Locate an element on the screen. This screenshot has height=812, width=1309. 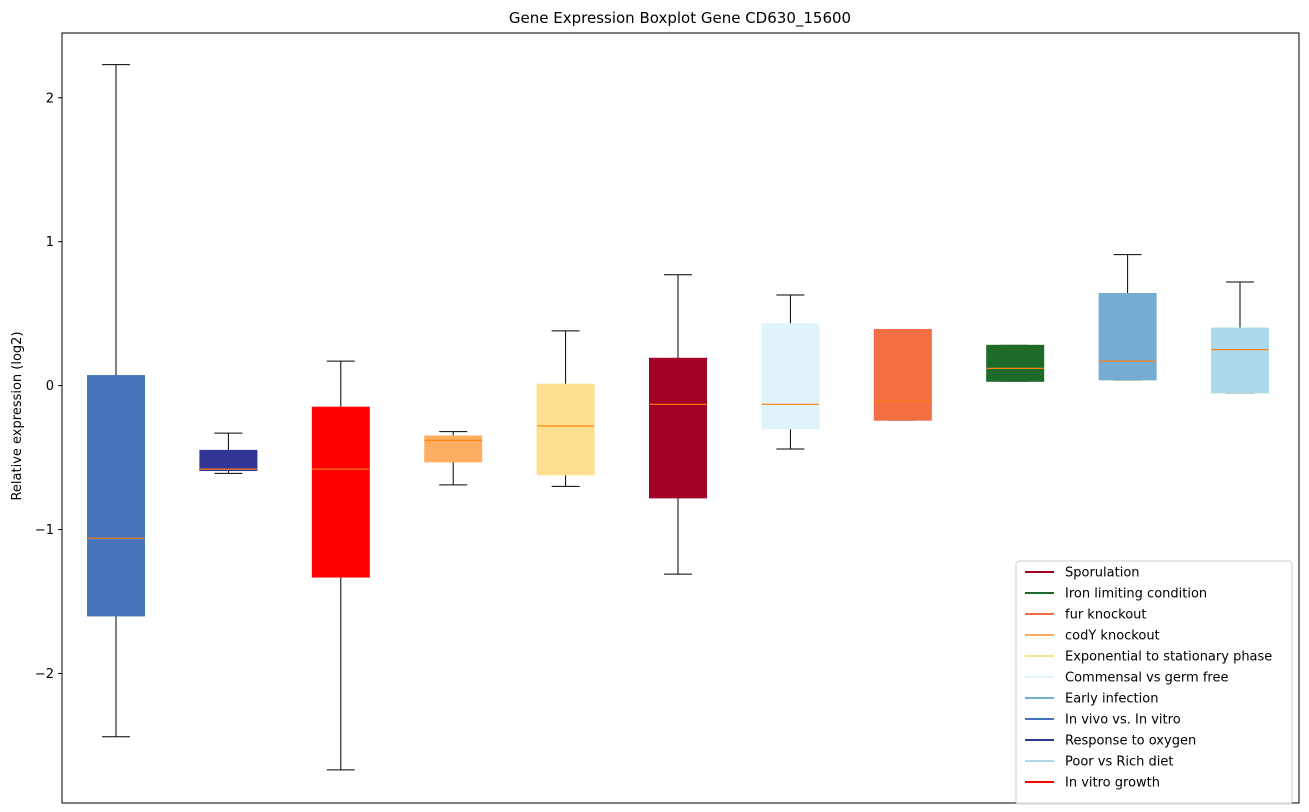
legend-label: In vitro growth is located at coordinates (1112, 783).